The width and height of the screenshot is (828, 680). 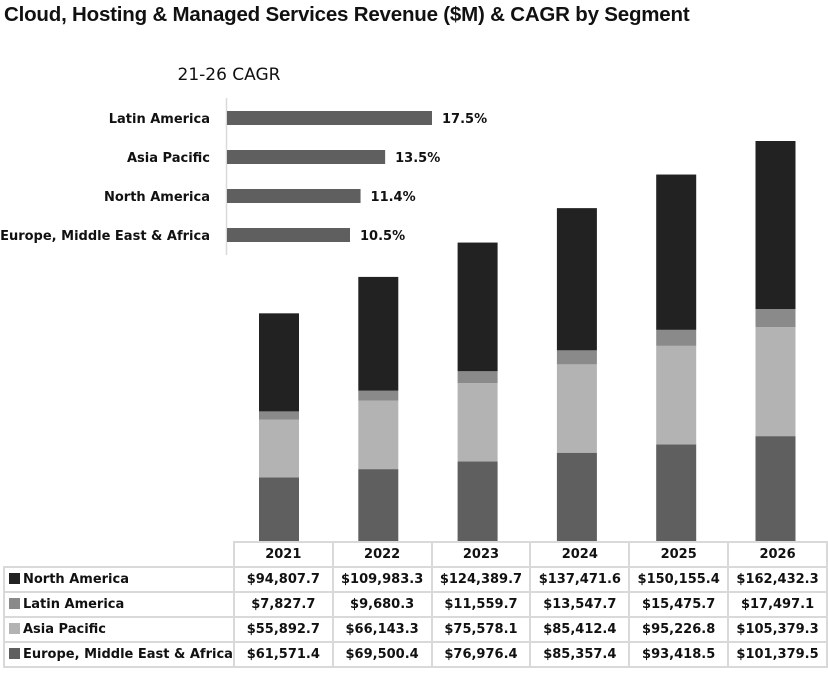 I want to click on bar-segment-europe-middle-east-africa-2025, so click(x=676, y=492).